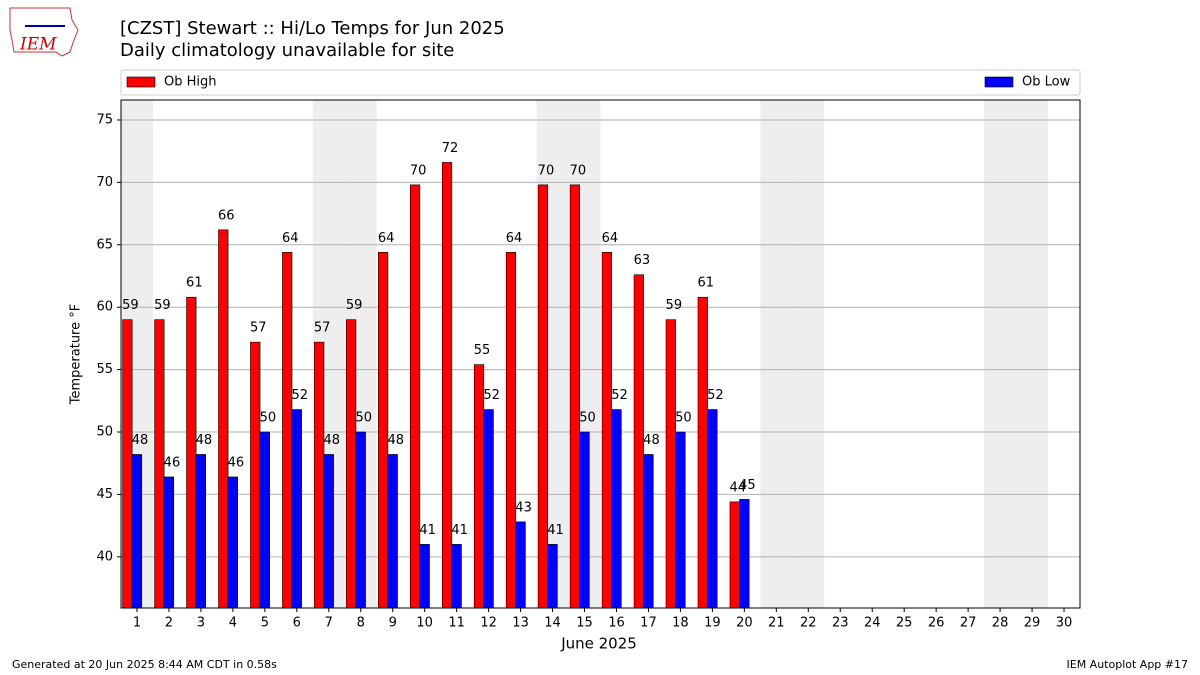  Describe the element at coordinates (616, 623) in the screenshot. I see `x-tick-label: 16` at that location.